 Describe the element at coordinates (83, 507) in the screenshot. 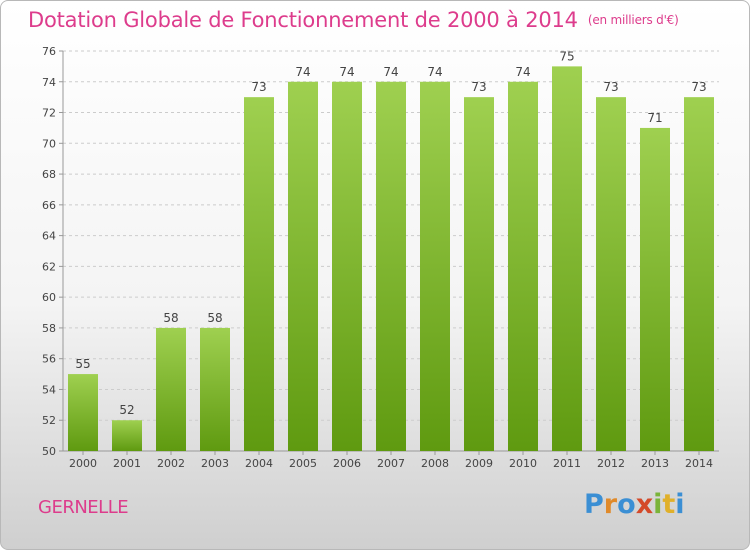

I see `commune-name: GERNELLE` at that location.